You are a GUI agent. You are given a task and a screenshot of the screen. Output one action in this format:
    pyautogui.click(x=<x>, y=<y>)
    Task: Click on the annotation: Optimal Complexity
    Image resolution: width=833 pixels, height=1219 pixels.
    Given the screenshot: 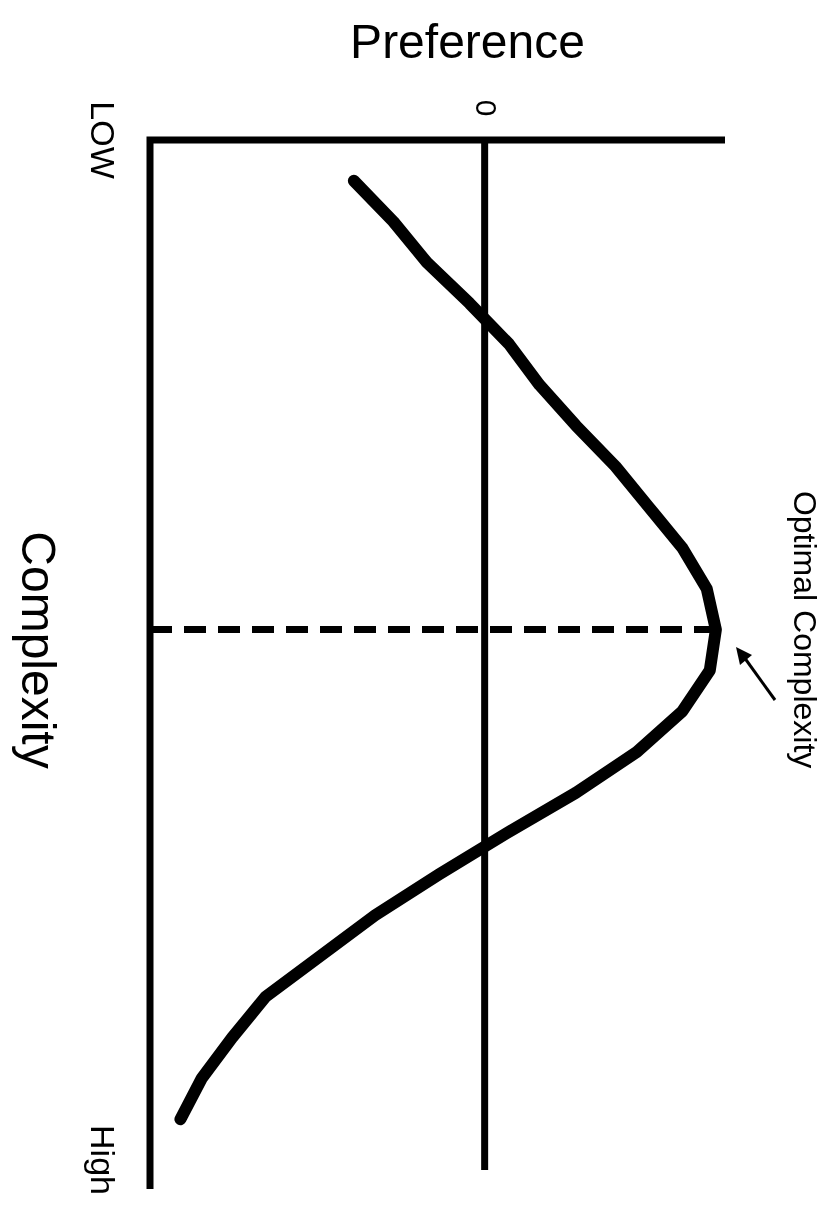 What is the action you would take?
    pyautogui.click(x=805, y=629)
    